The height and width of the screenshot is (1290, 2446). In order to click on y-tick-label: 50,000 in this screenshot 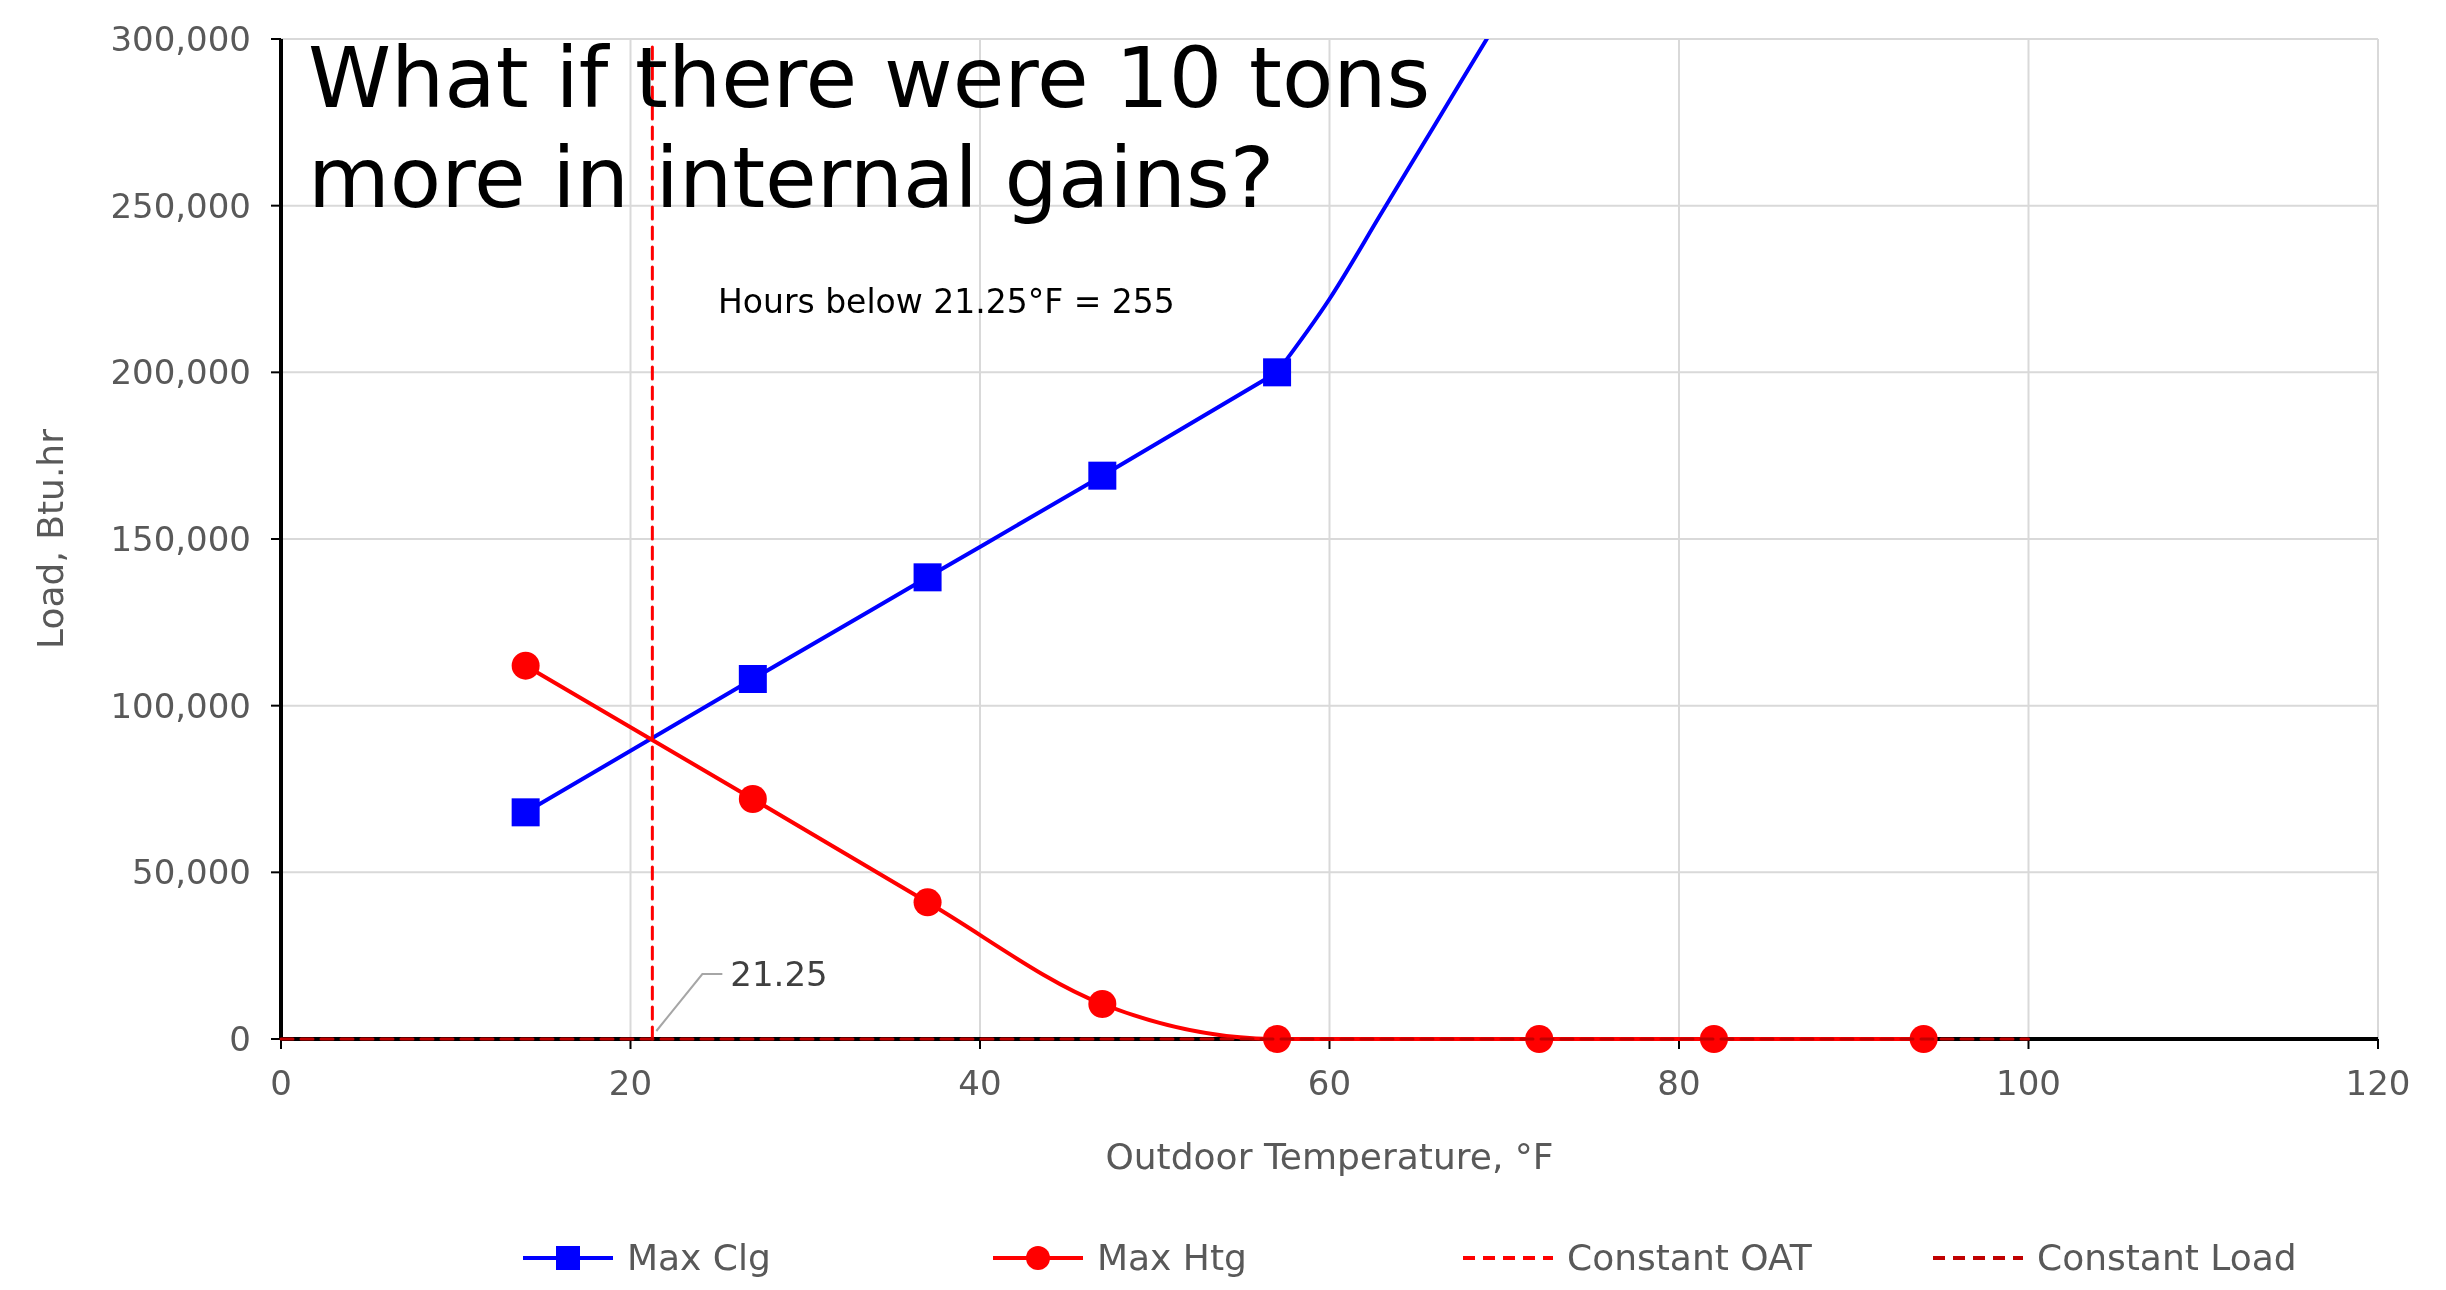, I will do `click(191, 872)`.